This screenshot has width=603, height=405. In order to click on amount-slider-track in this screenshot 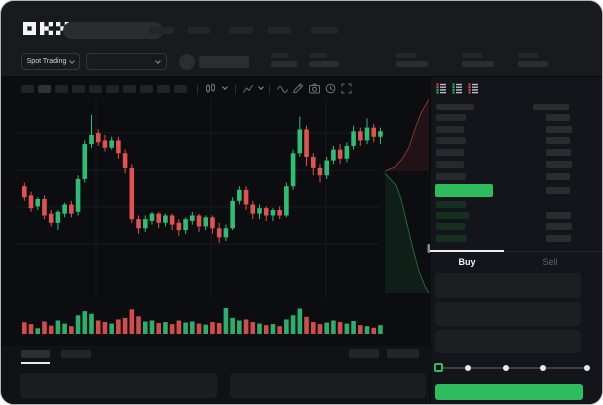, I will do `click(512, 368)`.